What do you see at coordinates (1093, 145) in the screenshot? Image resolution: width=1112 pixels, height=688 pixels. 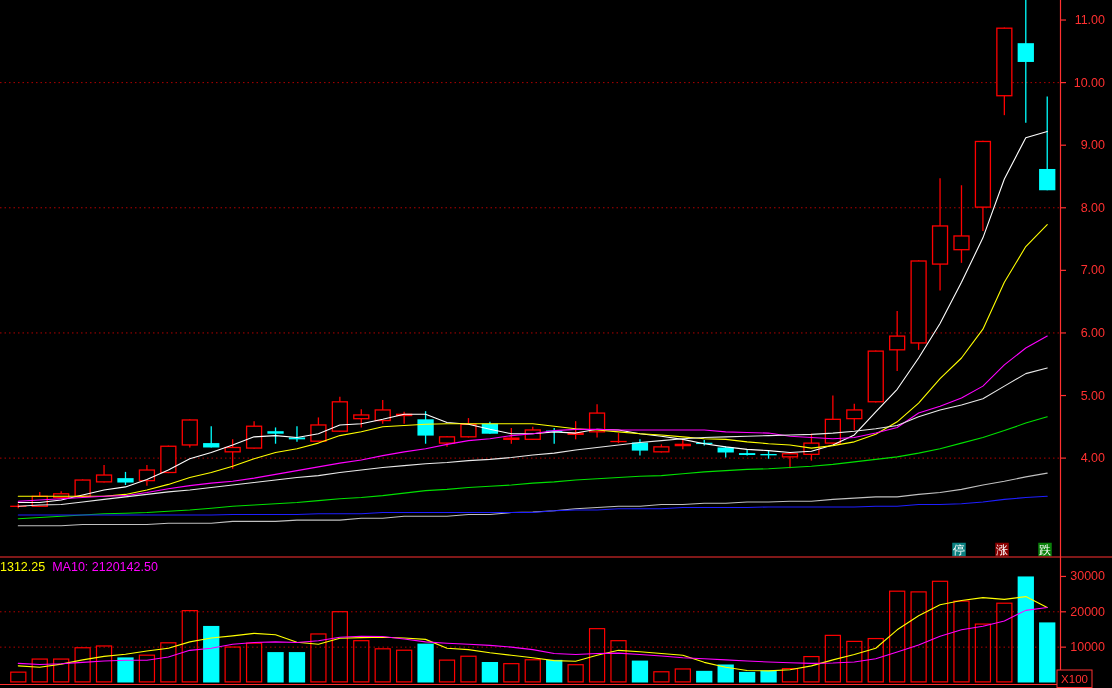 I see `y-tick-label: 9.00` at bounding box center [1093, 145].